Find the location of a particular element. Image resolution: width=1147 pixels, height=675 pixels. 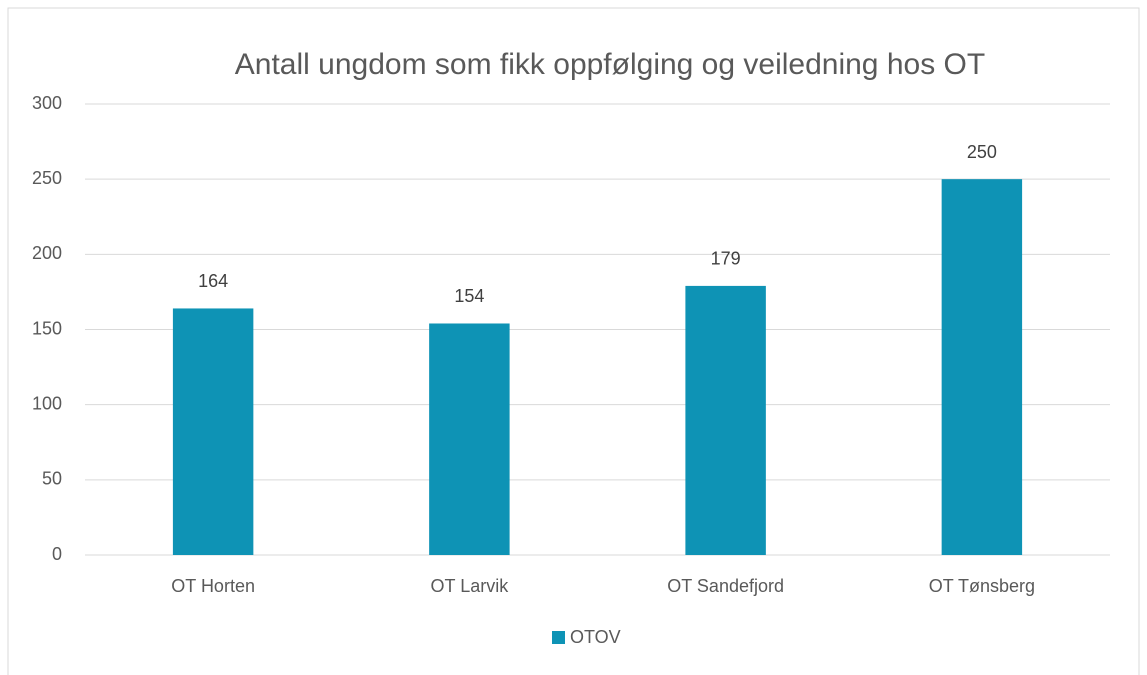

legend-swatch is located at coordinates (558, 637).